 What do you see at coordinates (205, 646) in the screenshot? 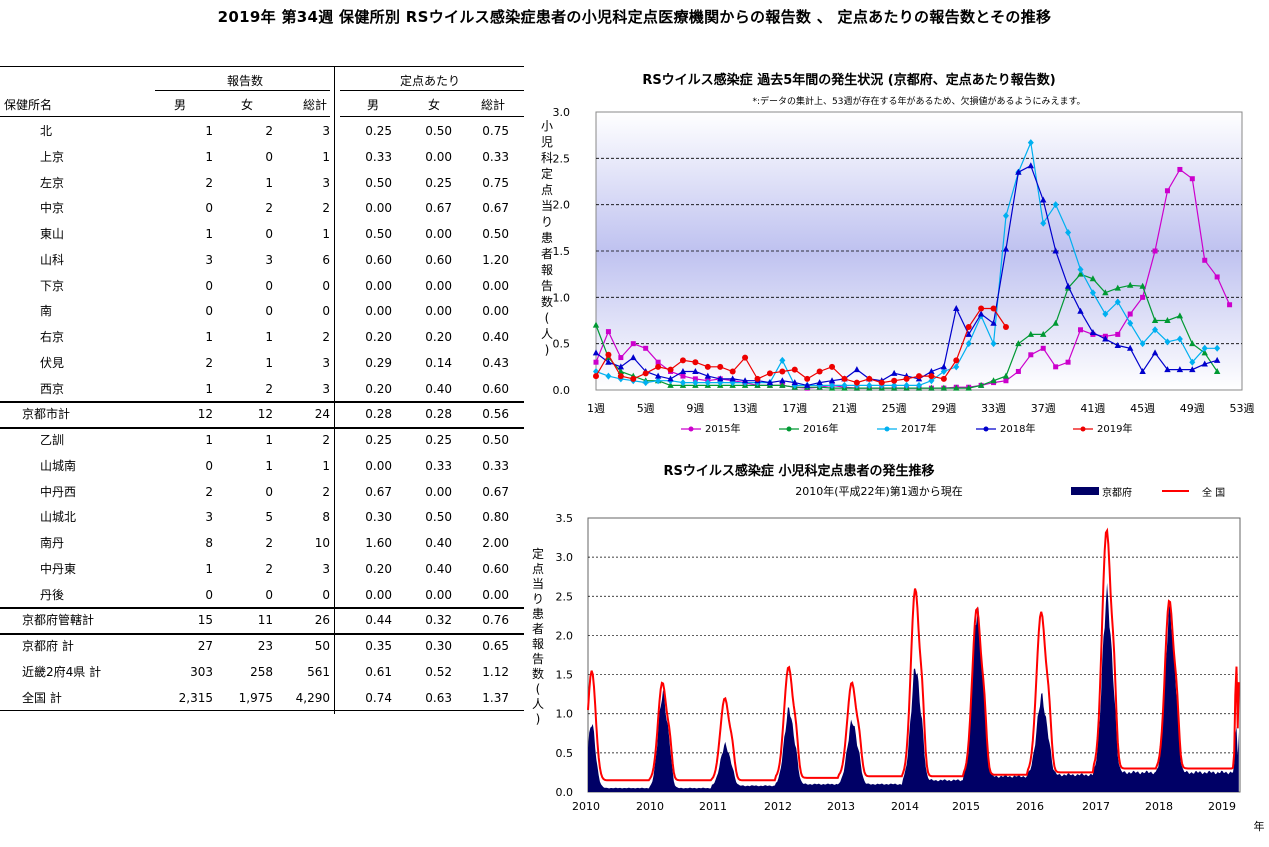
I see `cell-m: 27` at bounding box center [205, 646].